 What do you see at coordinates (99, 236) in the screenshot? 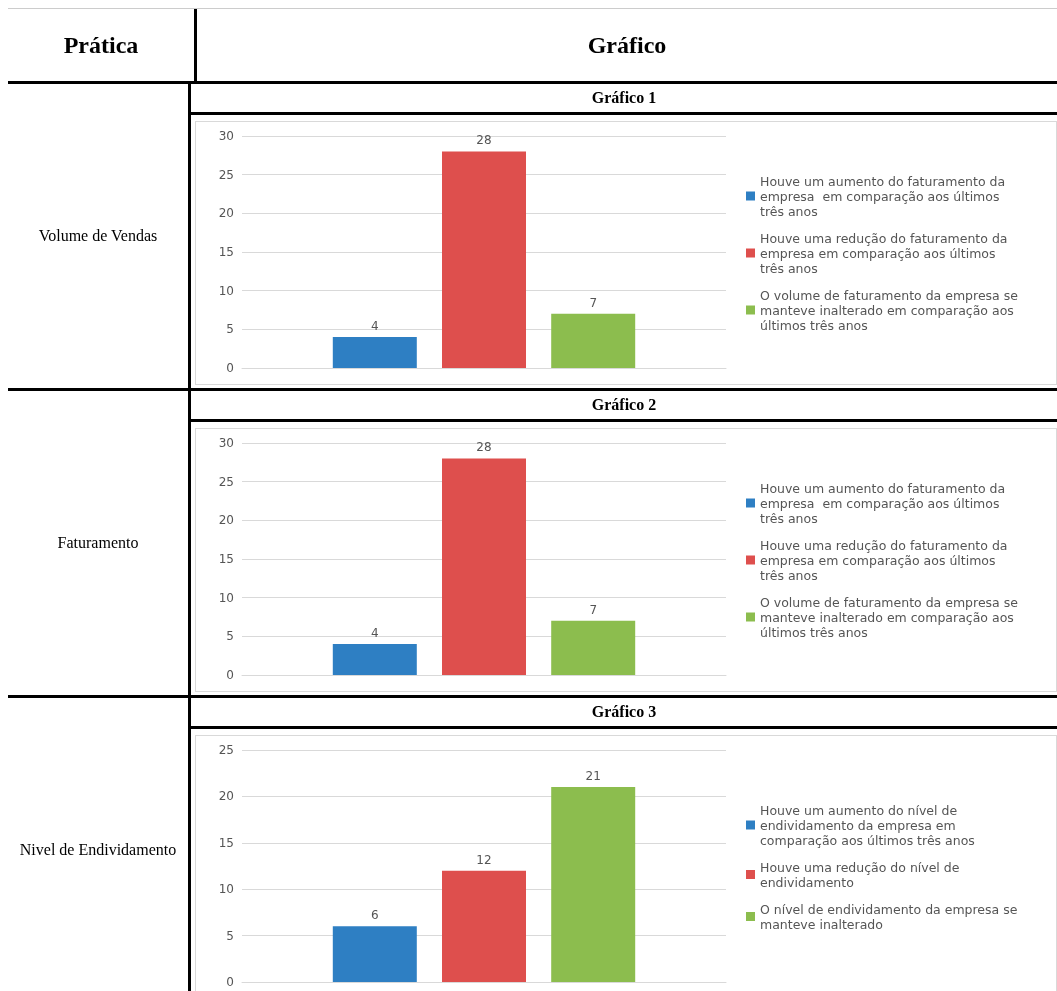
I see `text: Volume de Vendas` at bounding box center [99, 236].